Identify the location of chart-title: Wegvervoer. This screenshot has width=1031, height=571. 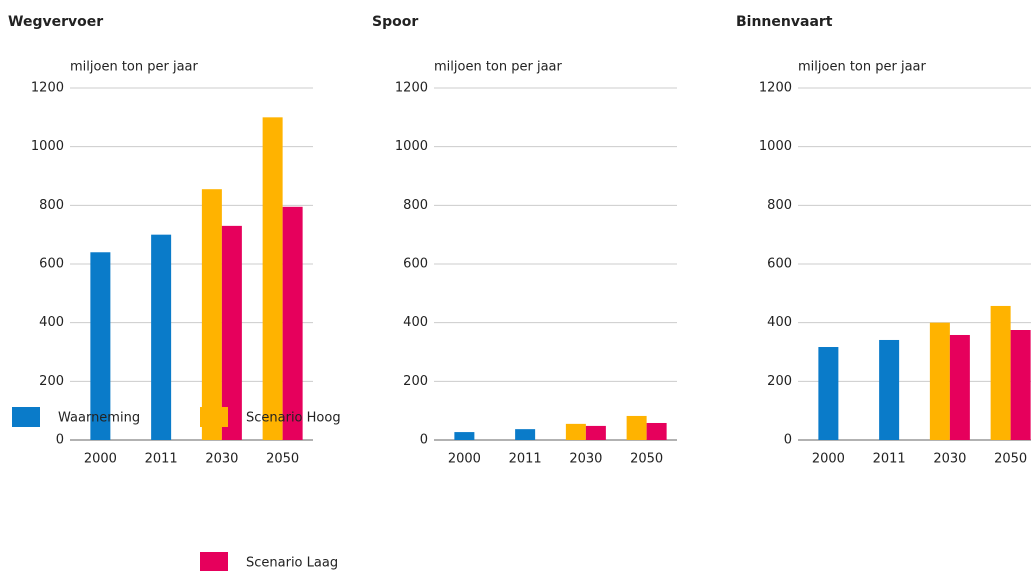
(55, 22).